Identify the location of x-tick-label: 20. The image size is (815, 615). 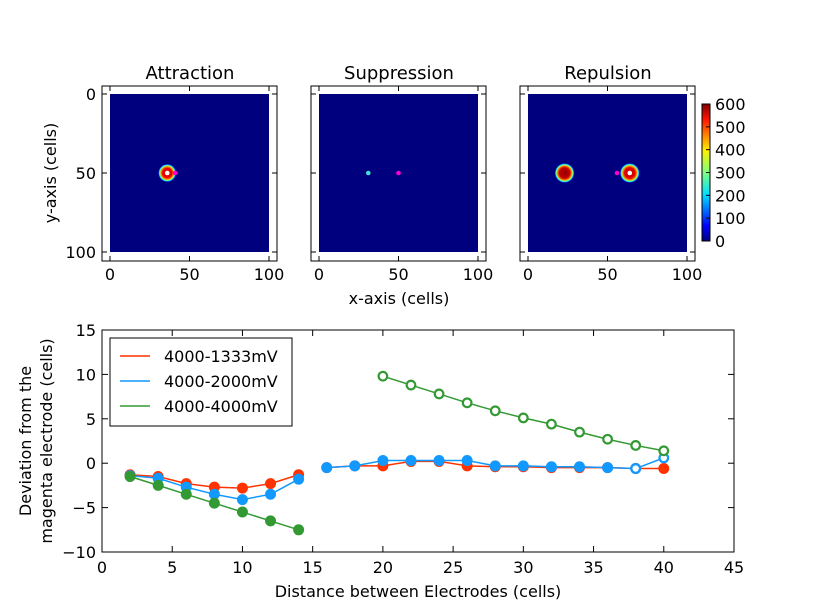
(383, 567).